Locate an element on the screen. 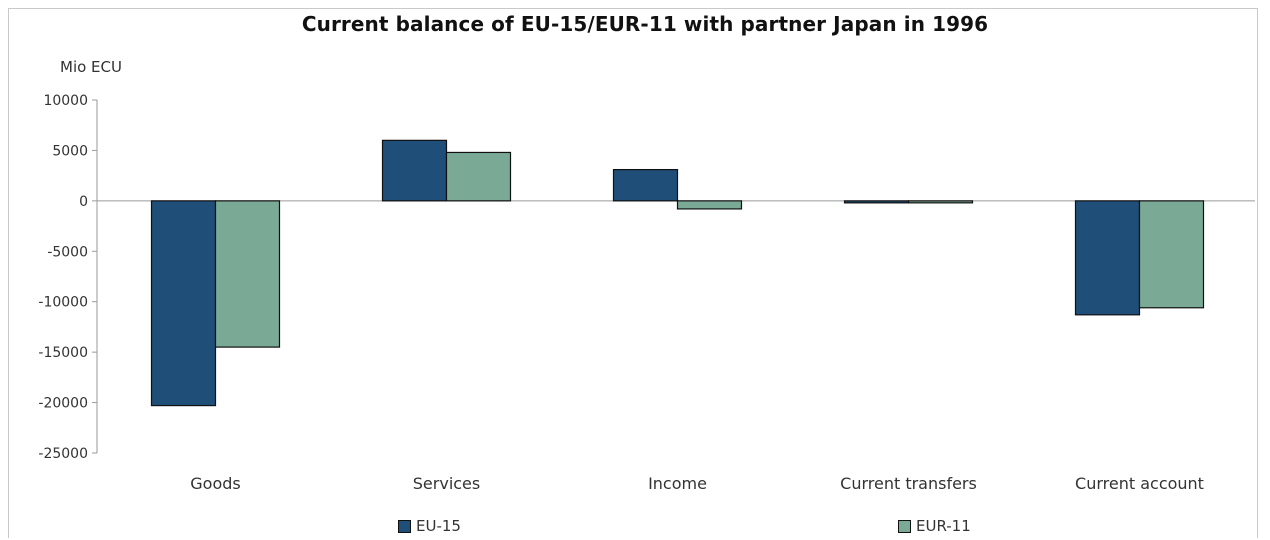 Image resolution: width=1270 pixels, height=540 pixels. bar-eur-11-current-transfers is located at coordinates (940, 202).